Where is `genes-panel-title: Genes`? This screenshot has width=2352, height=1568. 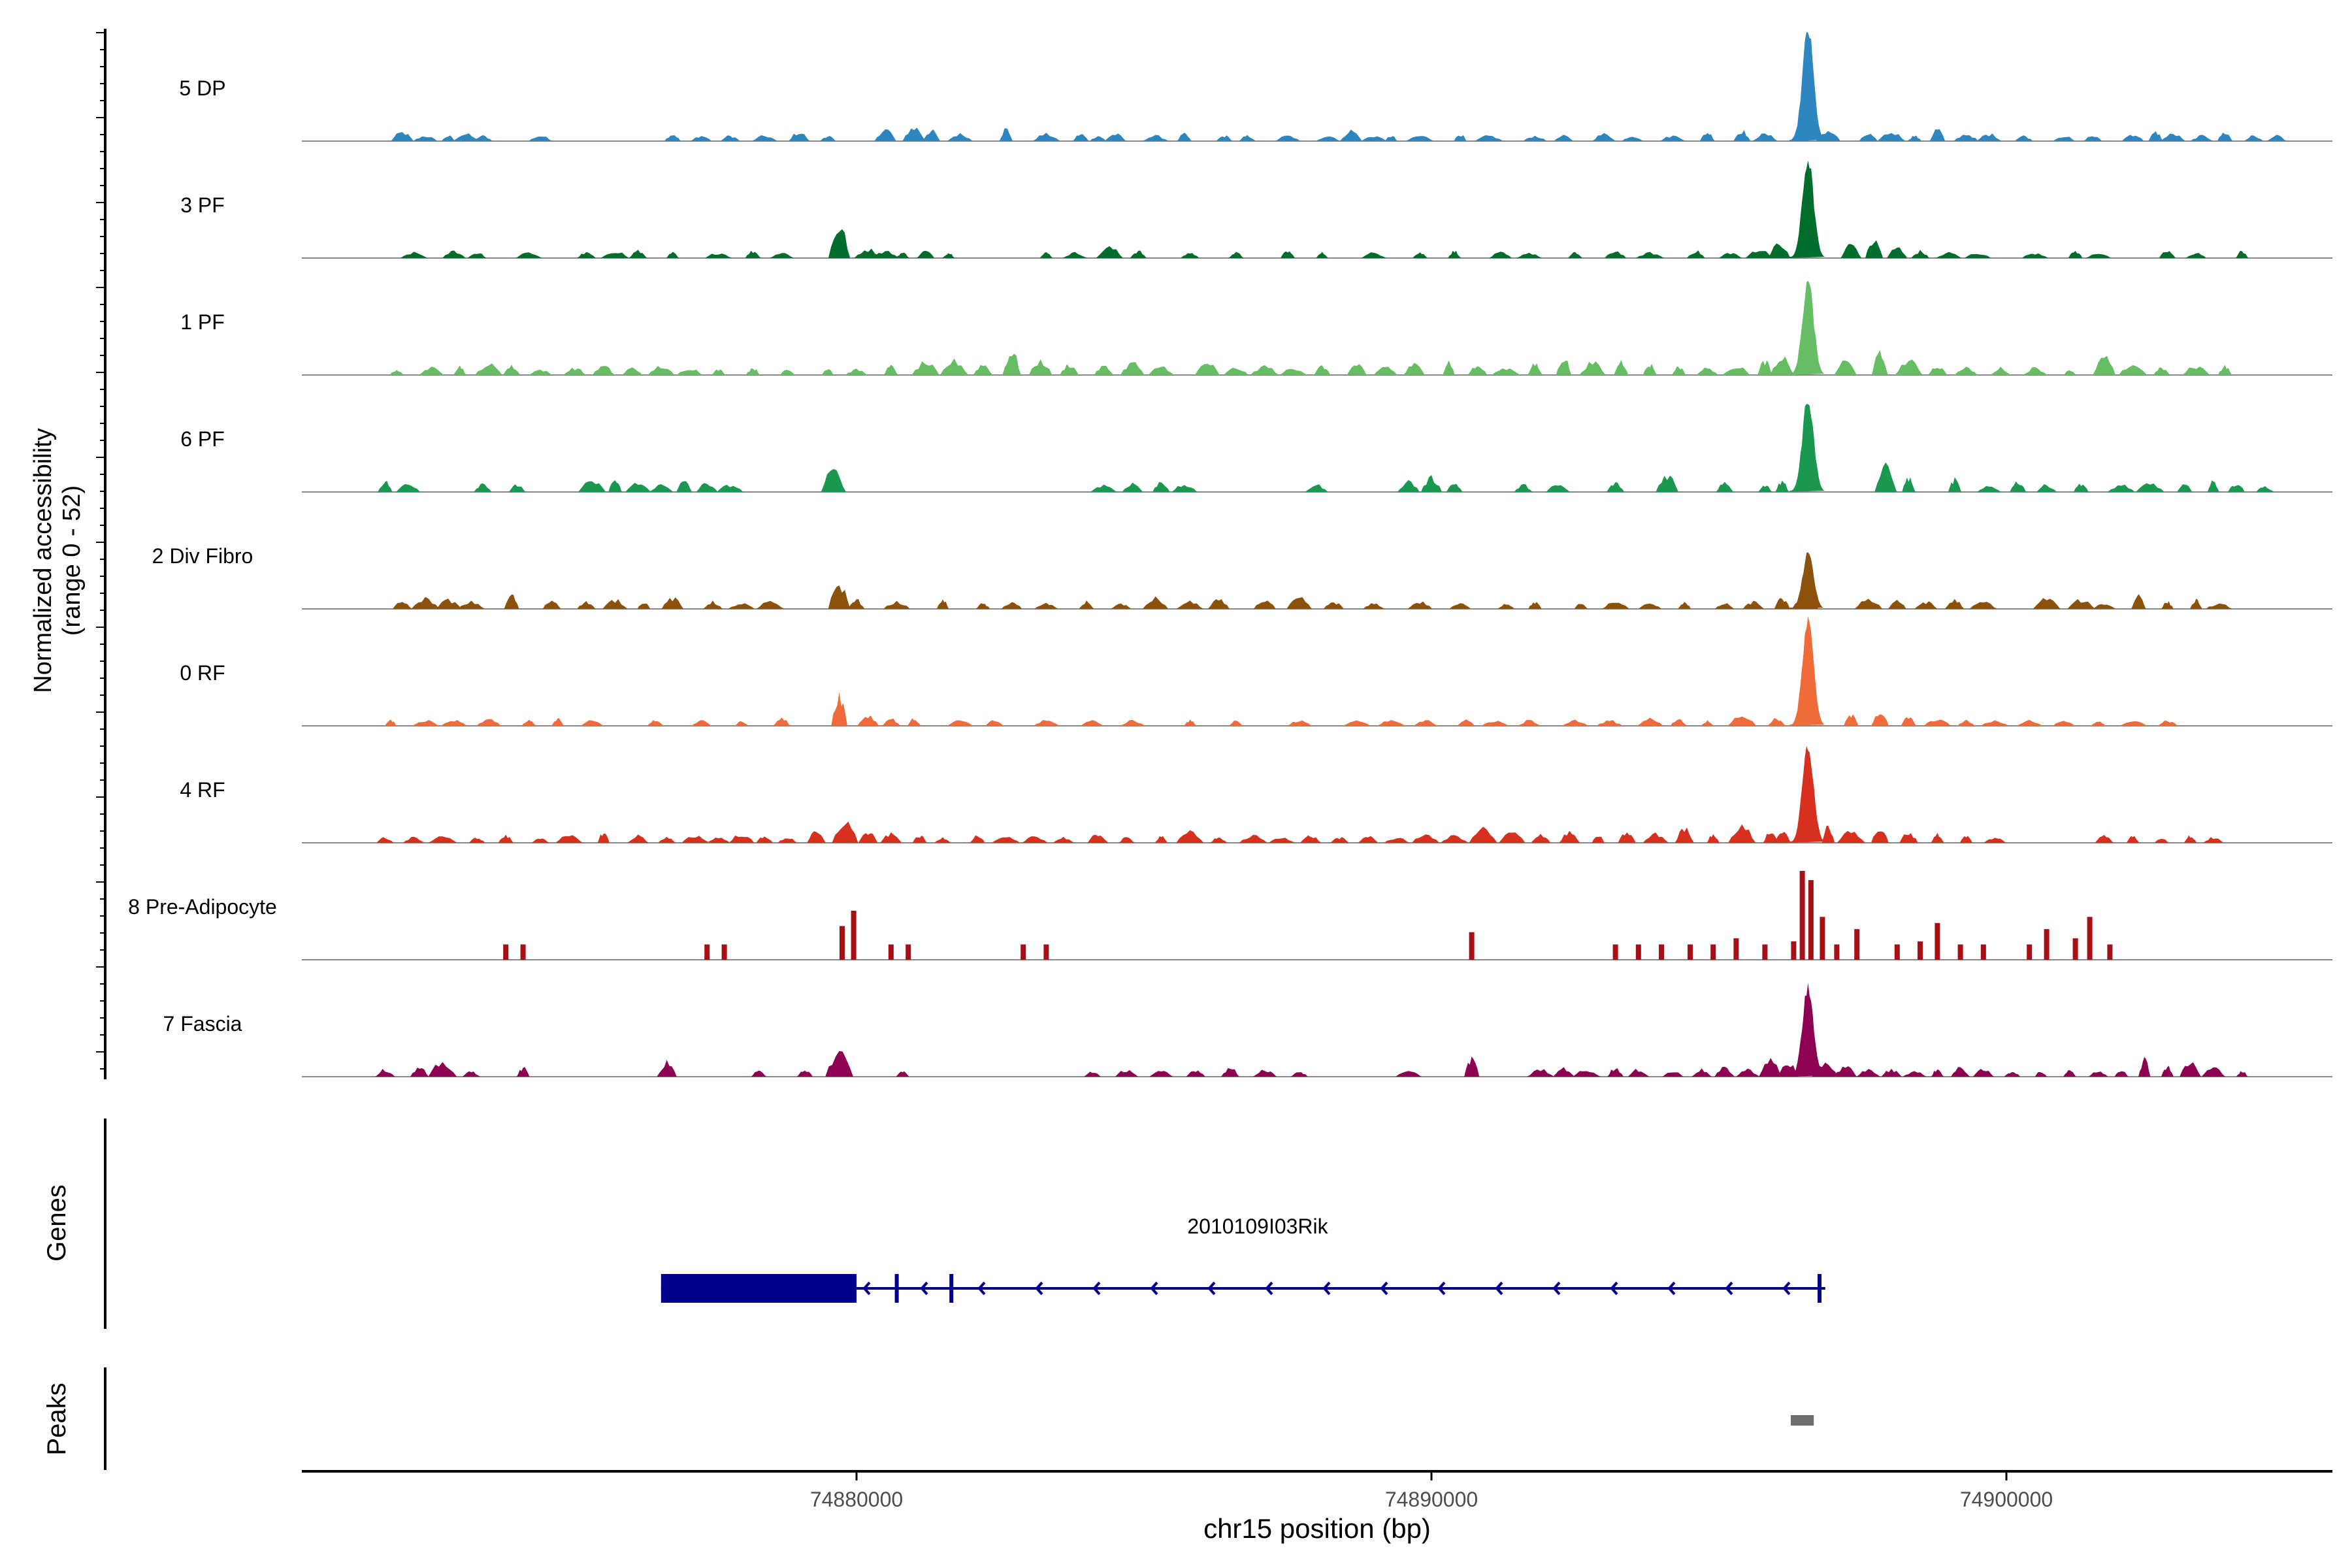
genes-panel-title: Genes is located at coordinates (56, 1223).